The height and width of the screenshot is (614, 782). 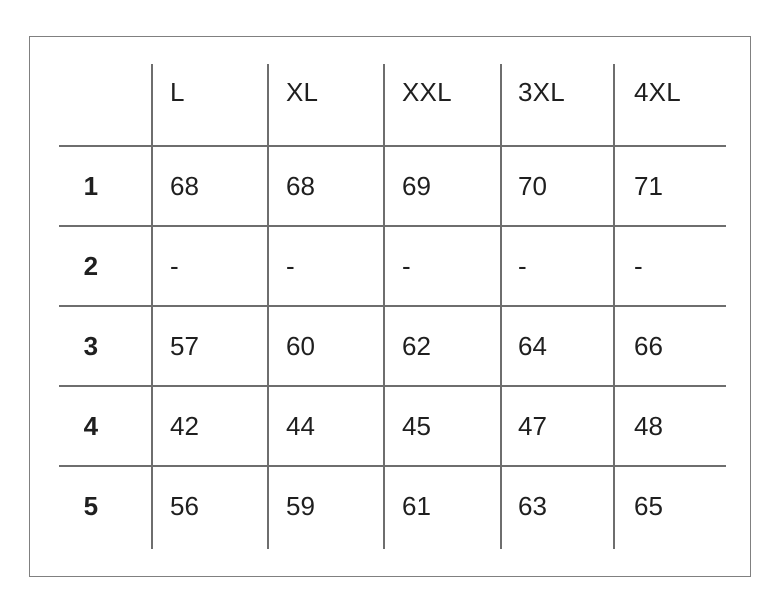 What do you see at coordinates (427, 91) in the screenshot?
I see `column-header-label: XXL` at bounding box center [427, 91].